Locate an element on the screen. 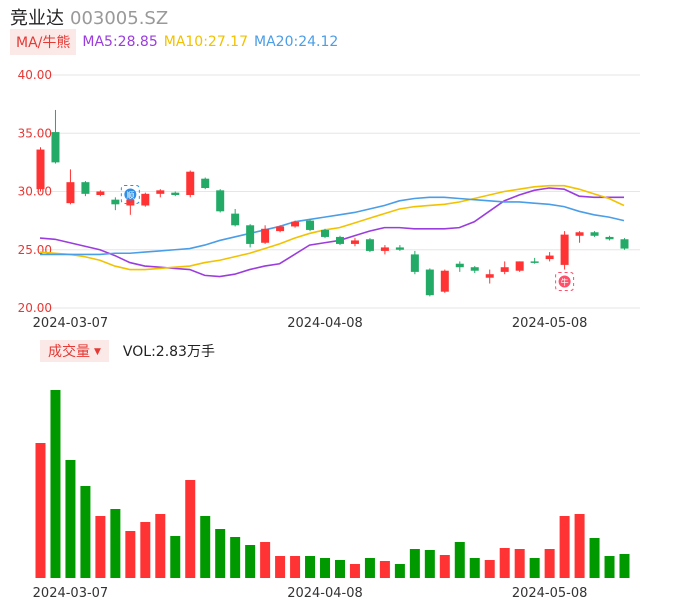  y-tick-label: 25.00 is located at coordinates (35, 250).